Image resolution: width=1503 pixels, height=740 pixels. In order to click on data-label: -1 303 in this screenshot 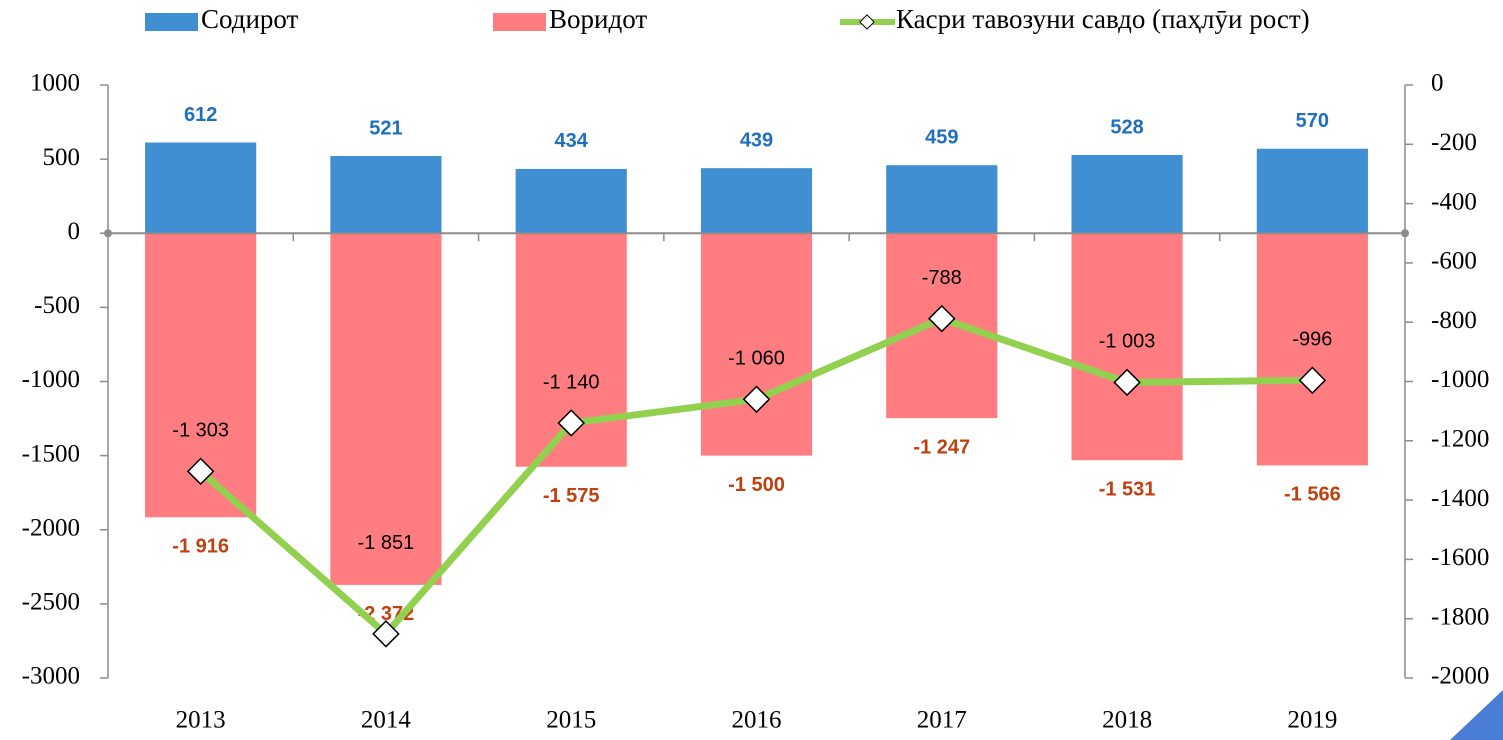, I will do `click(200, 431)`.